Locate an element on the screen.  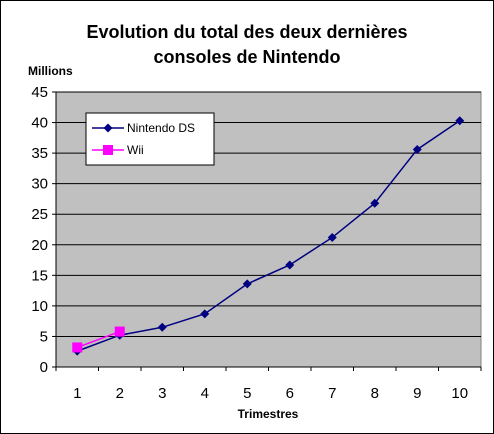
series-line is located at coordinates (98, 339).